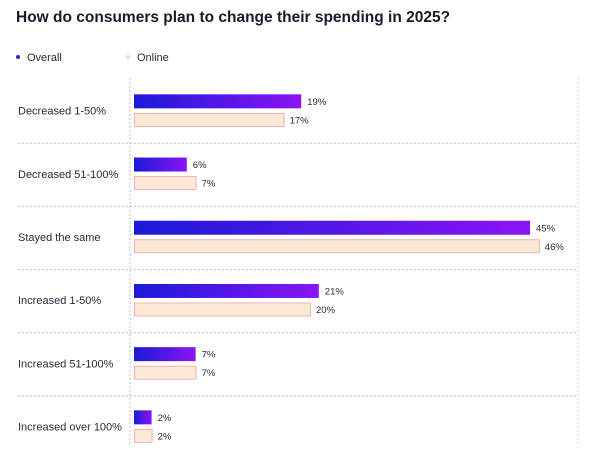 The width and height of the screenshot is (592, 460). Describe the element at coordinates (209, 373) in the screenshot. I see `value-label-online-increased-51-100: 7%` at that location.